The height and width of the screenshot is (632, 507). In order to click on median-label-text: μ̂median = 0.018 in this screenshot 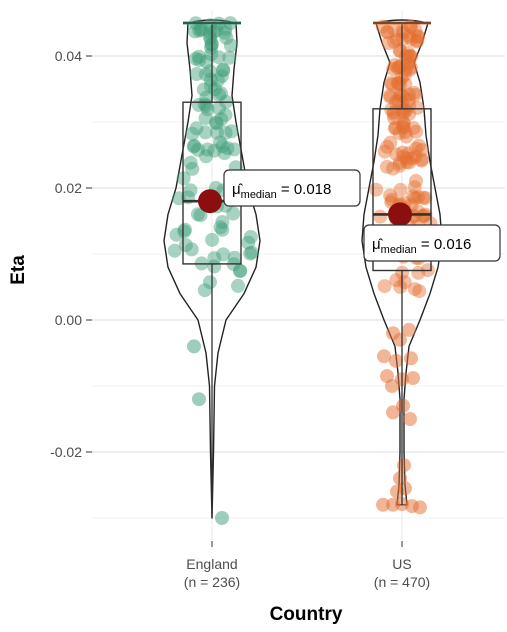, I will do `click(281, 191)`.